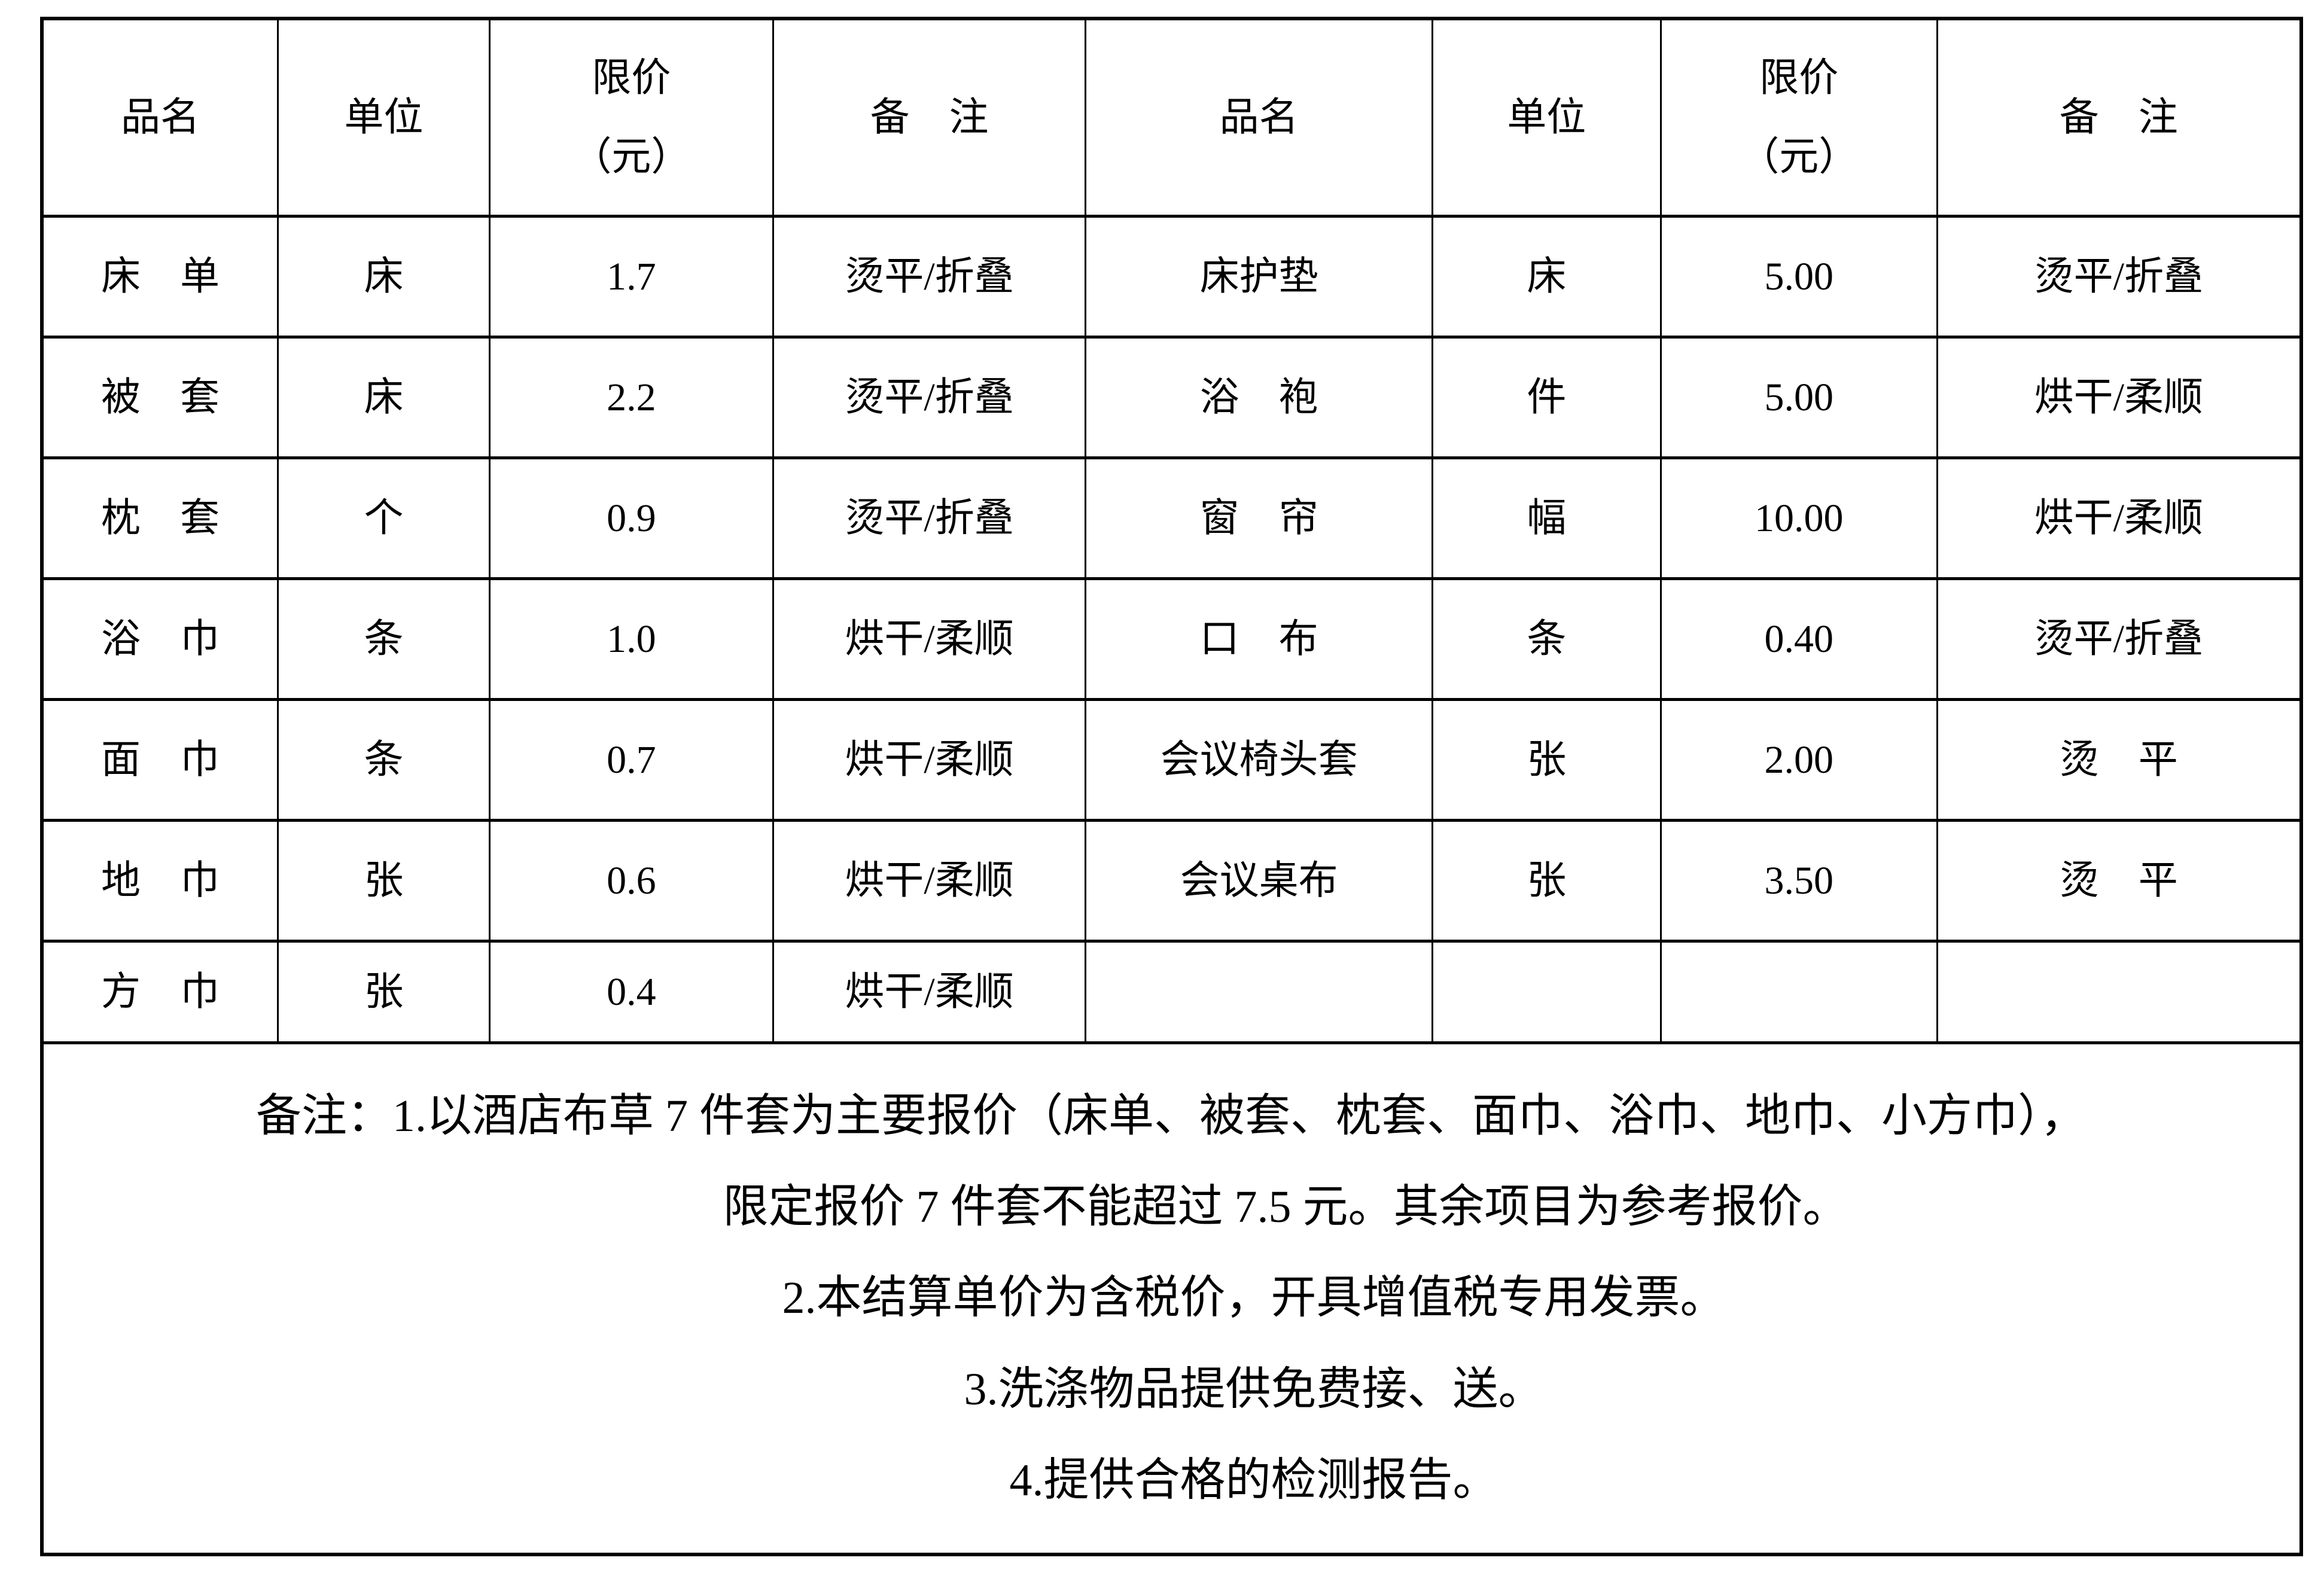 The width and height of the screenshot is (2324, 1579). What do you see at coordinates (632, 520) in the screenshot?
I see `price-cell: 0.9` at bounding box center [632, 520].